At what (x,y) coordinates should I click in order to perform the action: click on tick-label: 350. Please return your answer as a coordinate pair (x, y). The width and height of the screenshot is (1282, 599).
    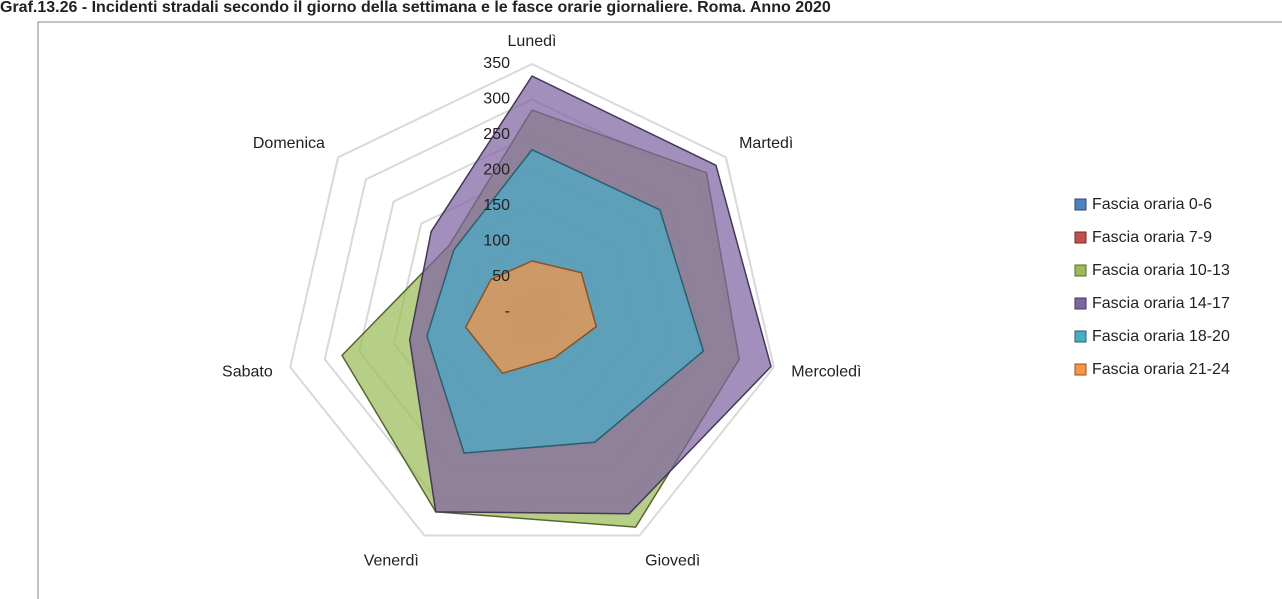
    Looking at the image, I should click on (496, 63).